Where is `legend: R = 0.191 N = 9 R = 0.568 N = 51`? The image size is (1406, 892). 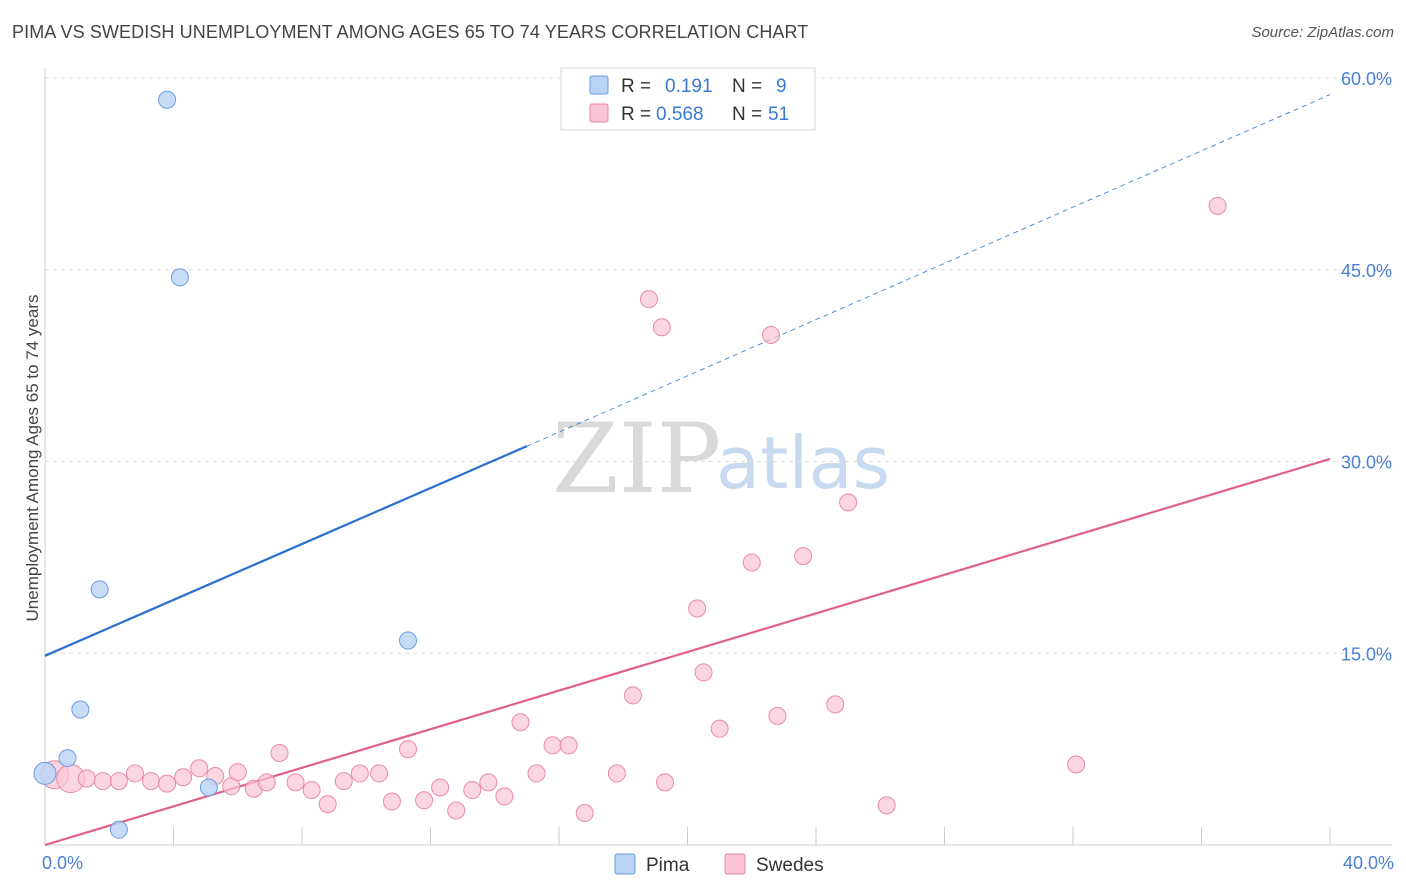 legend: R = 0.191 N = 9 R = 0.568 N = 51 is located at coordinates (688, 99).